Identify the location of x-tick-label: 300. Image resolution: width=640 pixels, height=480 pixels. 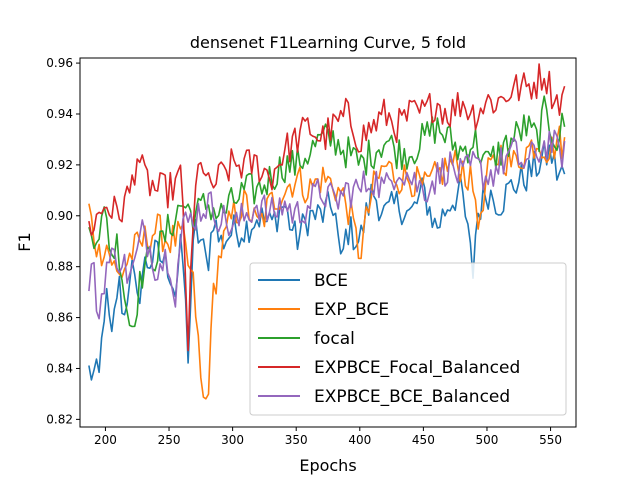
(232, 440).